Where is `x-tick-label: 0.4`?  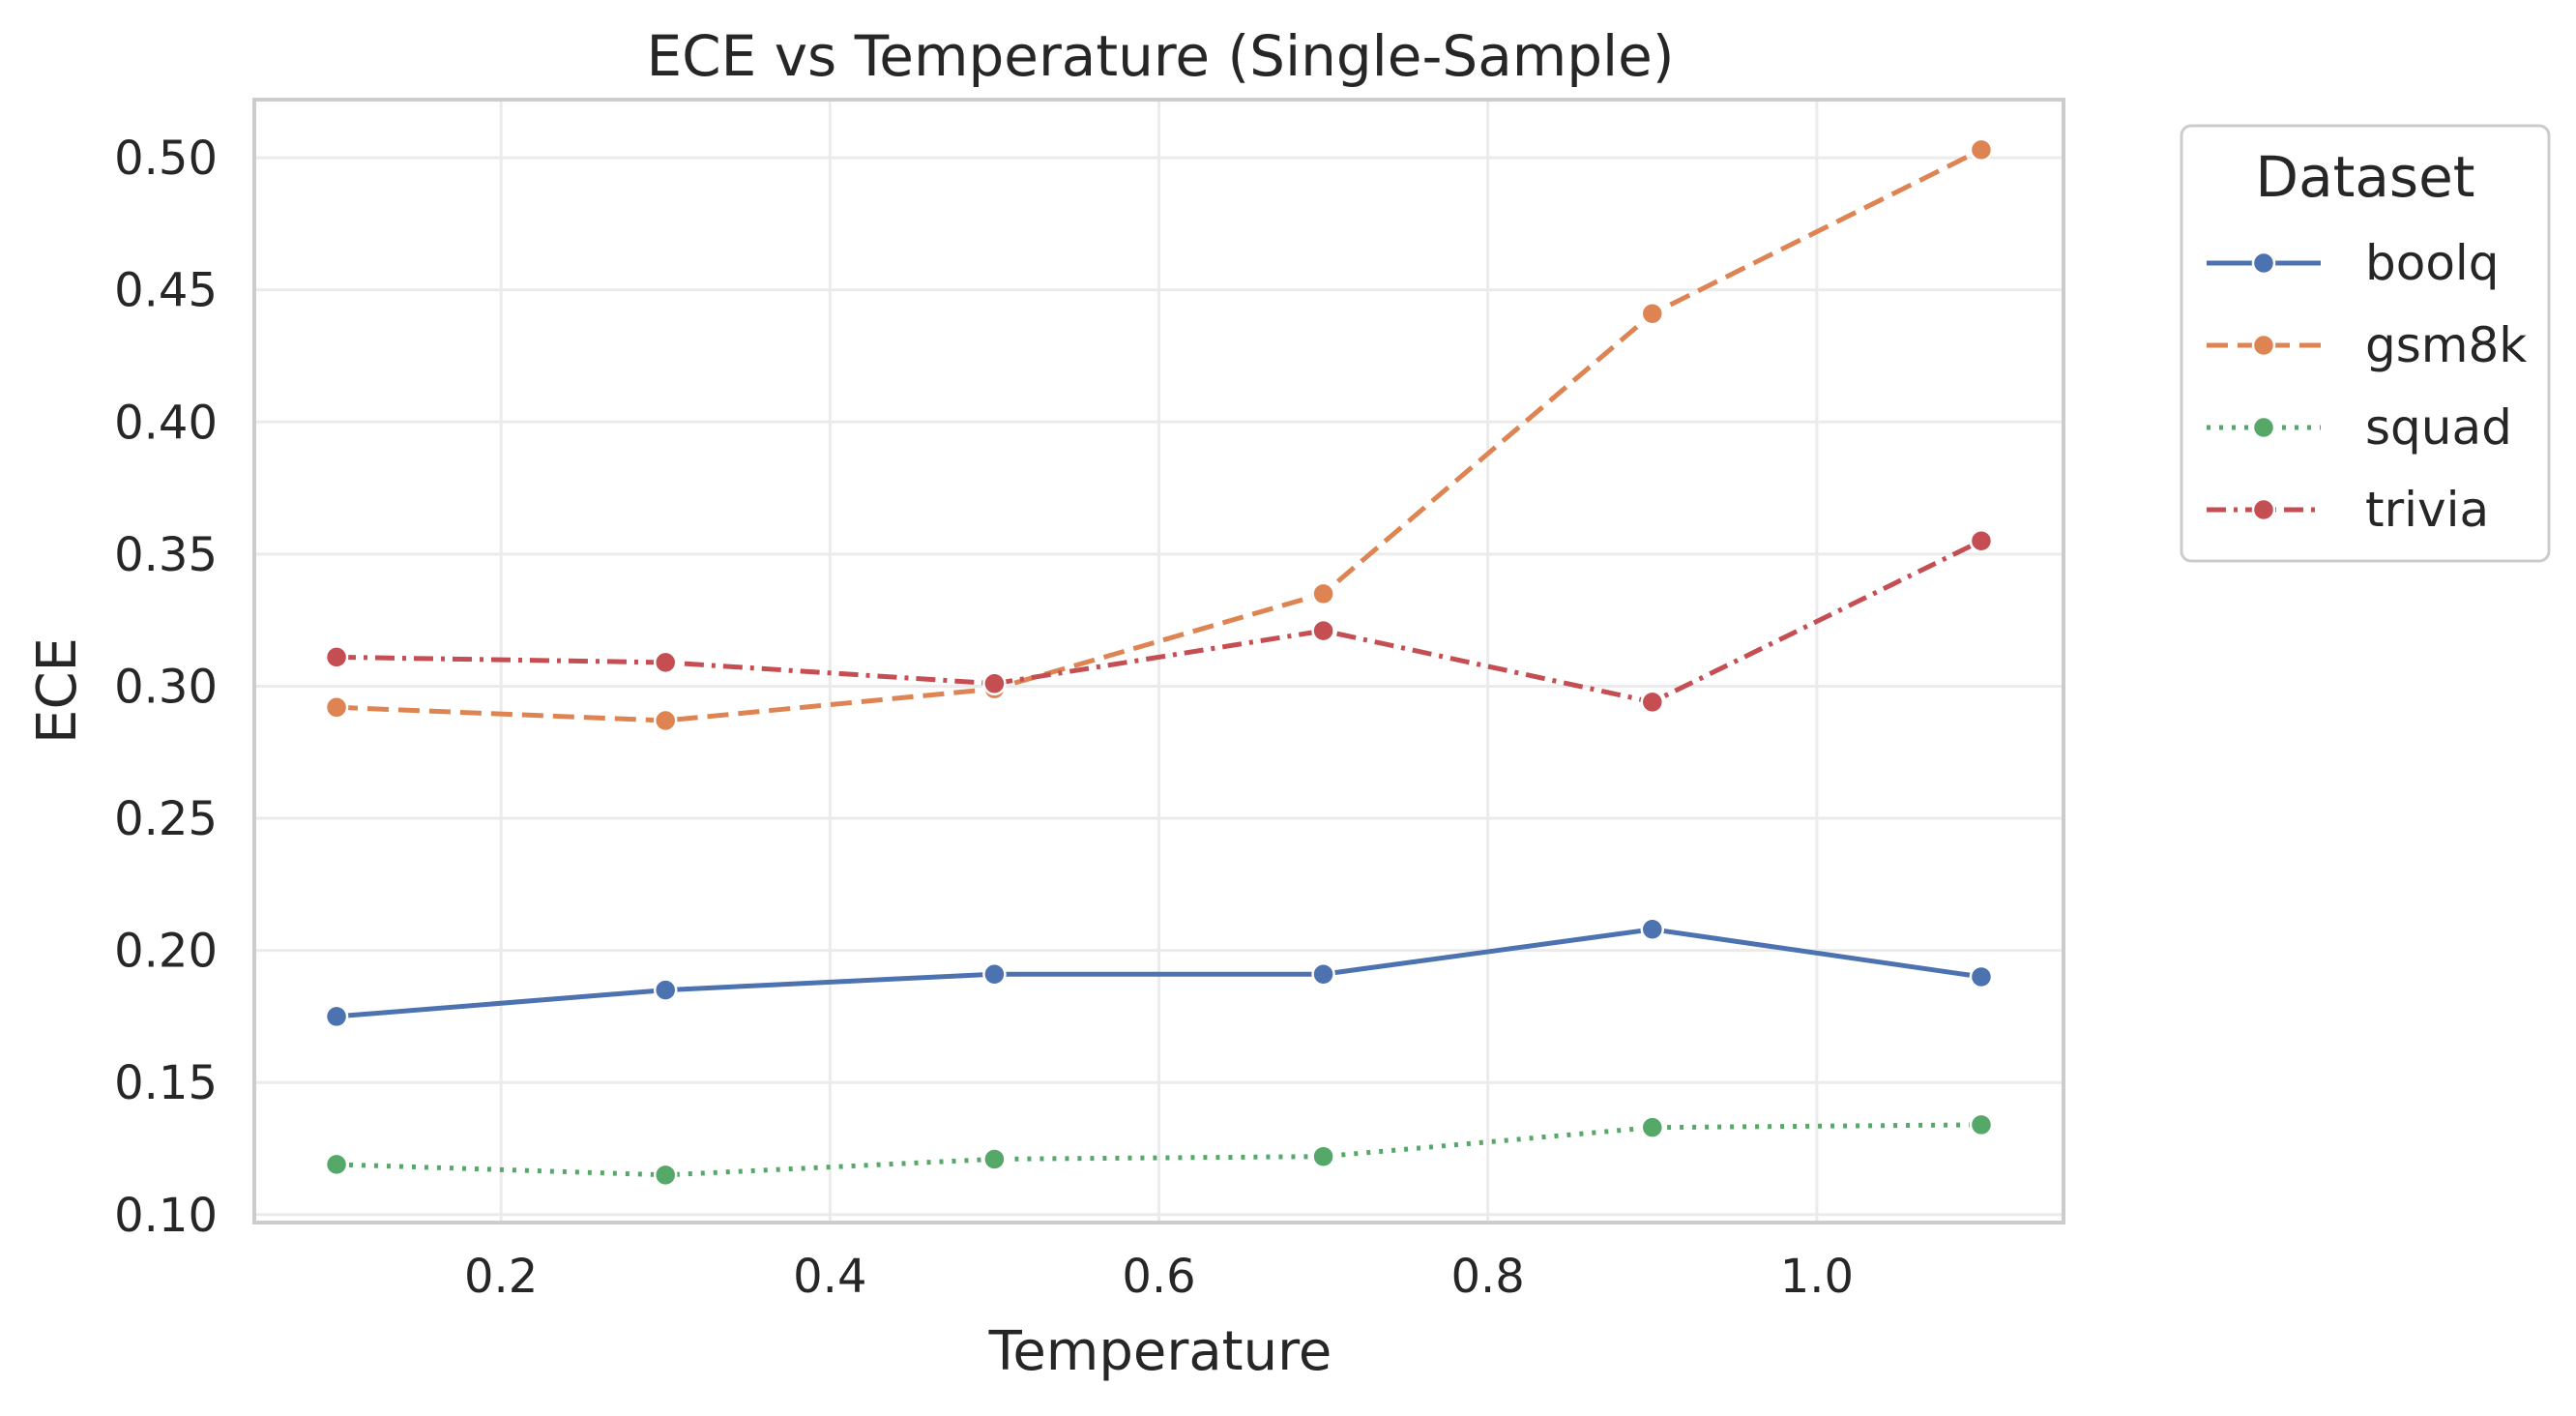
x-tick-label: 0.4 is located at coordinates (829, 1277).